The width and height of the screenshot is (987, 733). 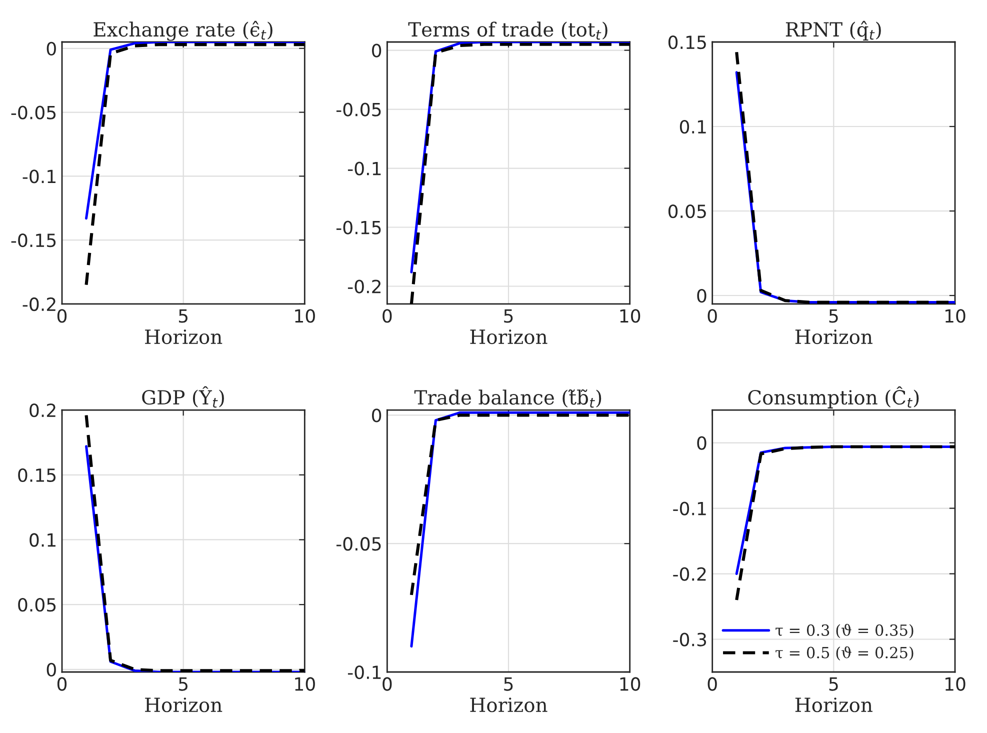 What do you see at coordinates (508, 31) in the screenshot?
I see `chart-title: Terms of trade (tot$_{t}$)` at bounding box center [508, 31].